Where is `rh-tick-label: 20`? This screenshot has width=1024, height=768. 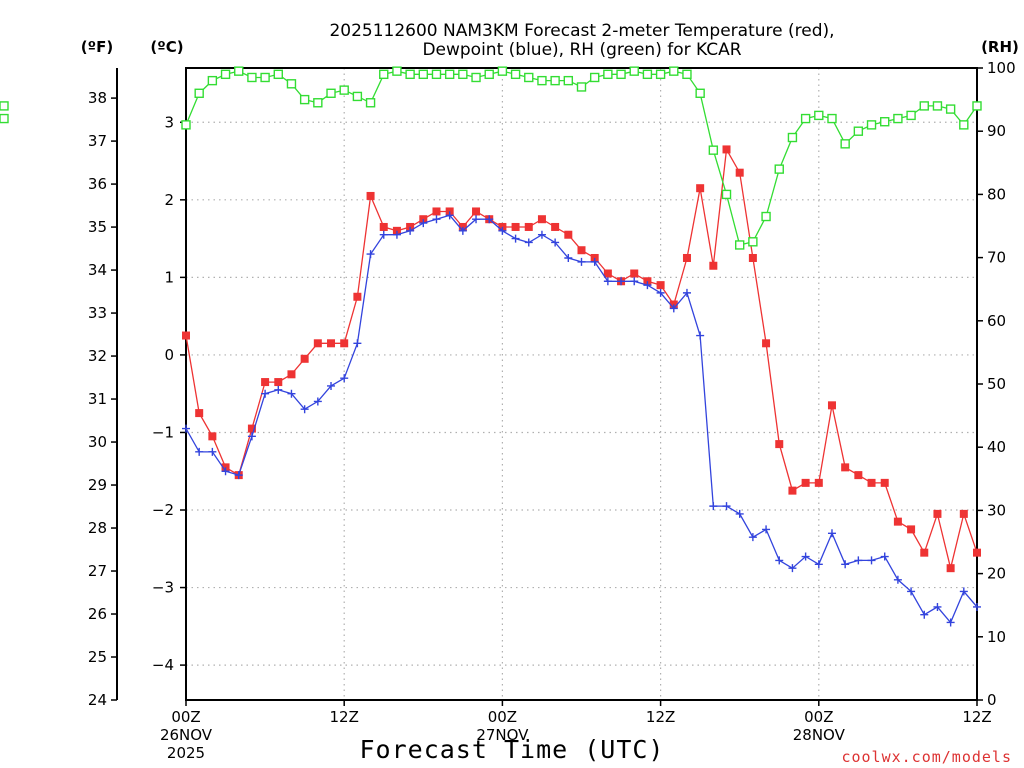 rh-tick-label: 20 is located at coordinates (996, 574).